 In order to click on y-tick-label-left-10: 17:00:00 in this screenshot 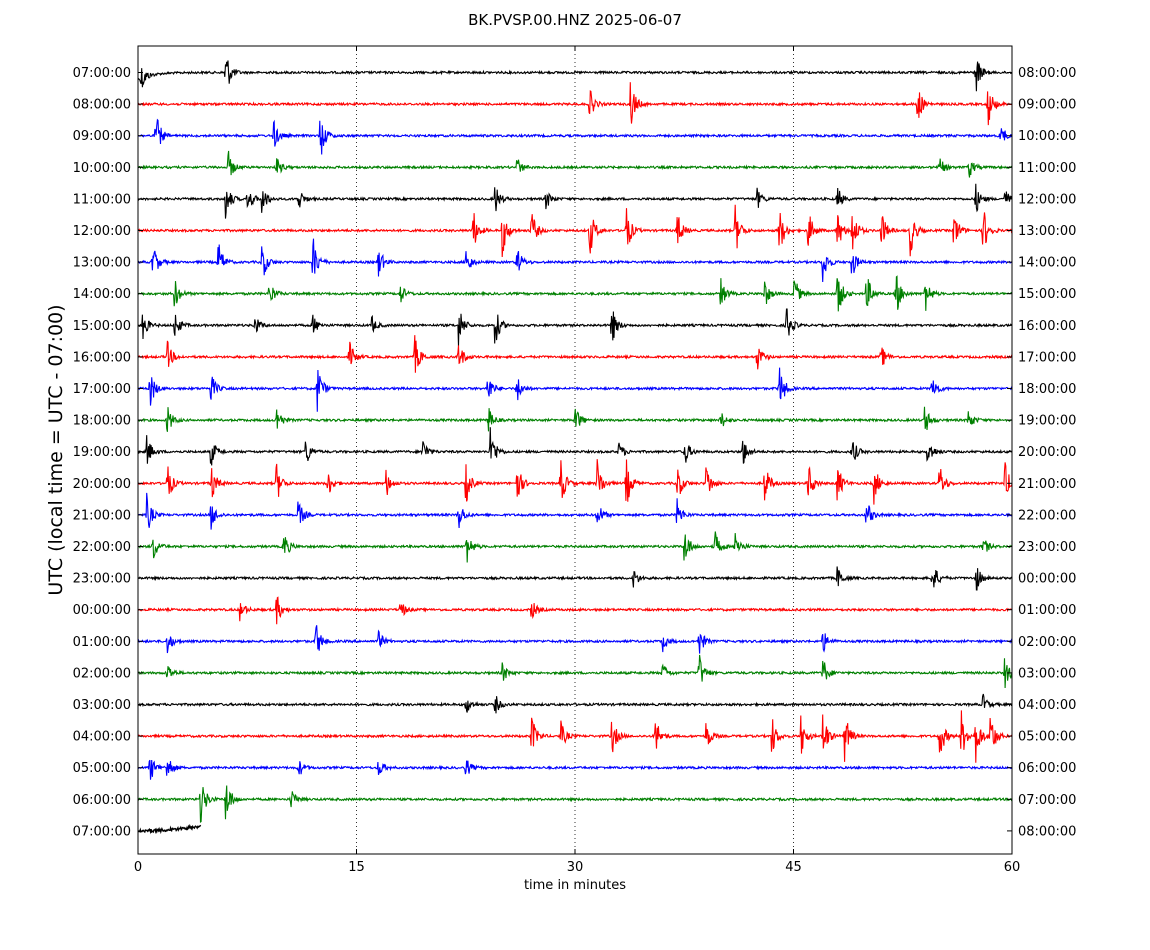, I will do `click(102, 389)`.